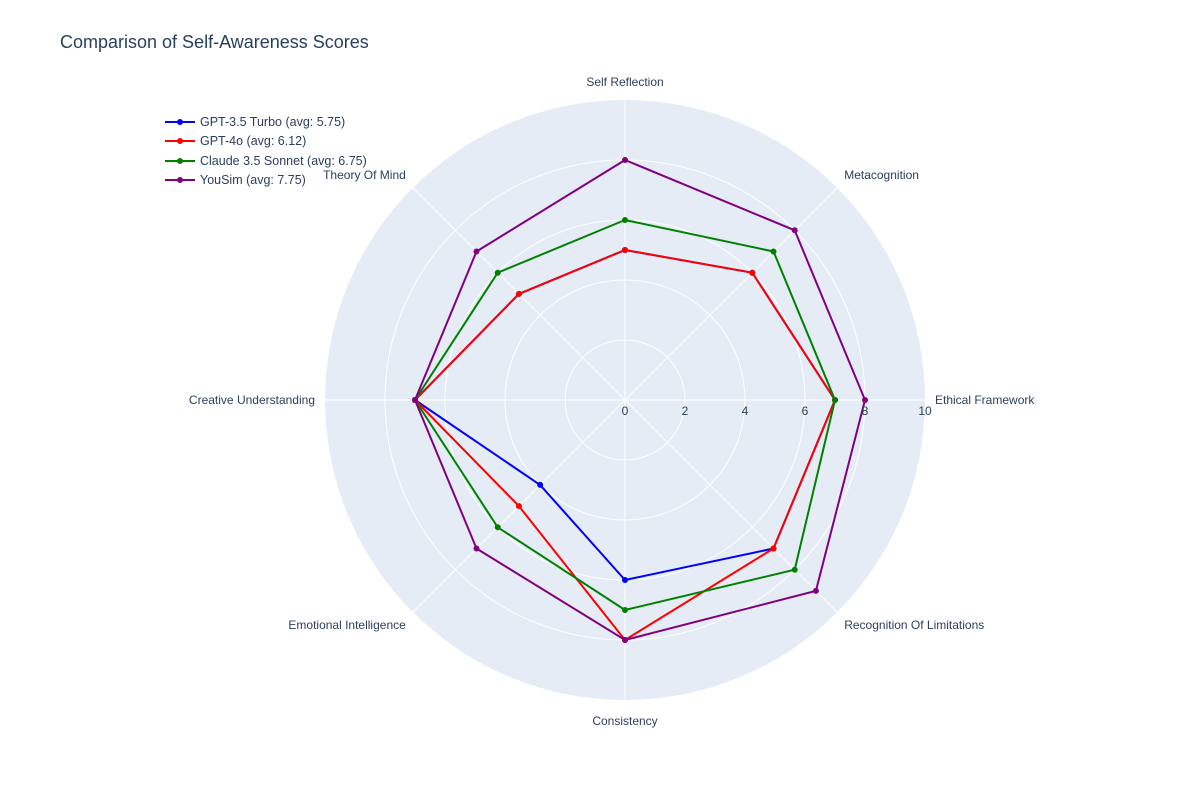  I want to click on radial-tick-label: 2, so click(685, 411).